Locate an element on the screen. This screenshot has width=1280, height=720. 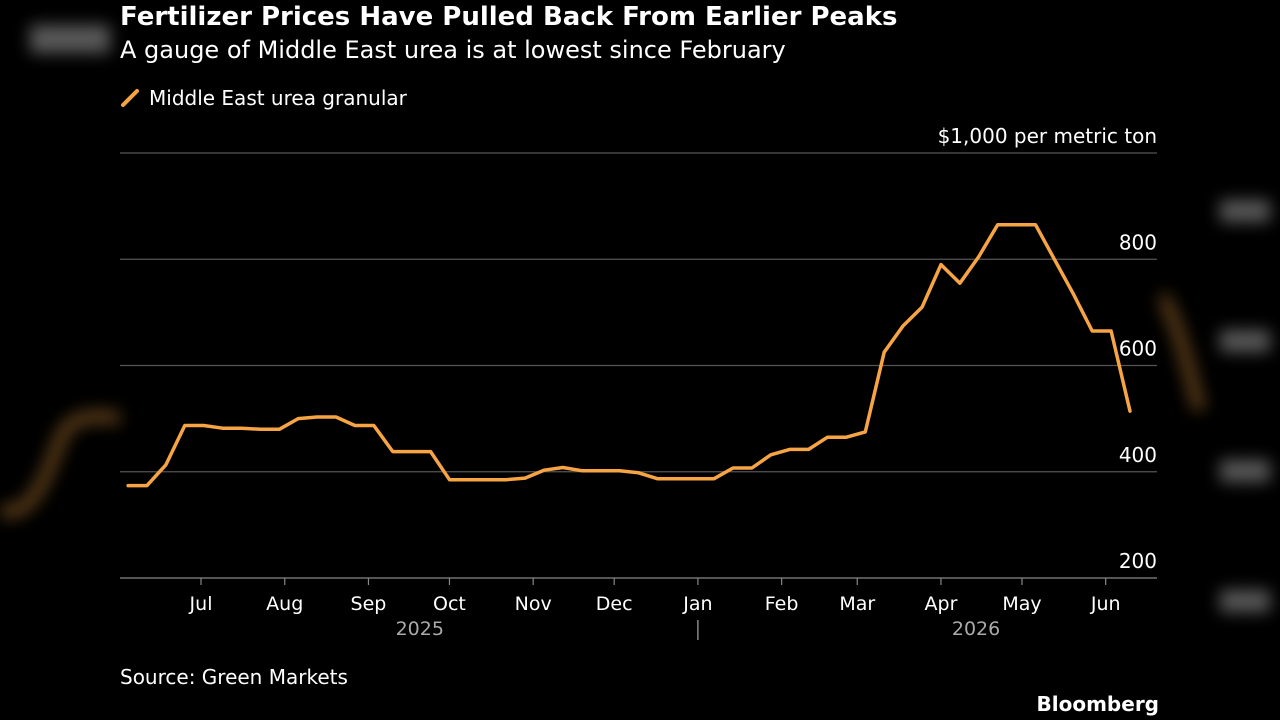
blurred-background-left is located at coordinates (60, 272).